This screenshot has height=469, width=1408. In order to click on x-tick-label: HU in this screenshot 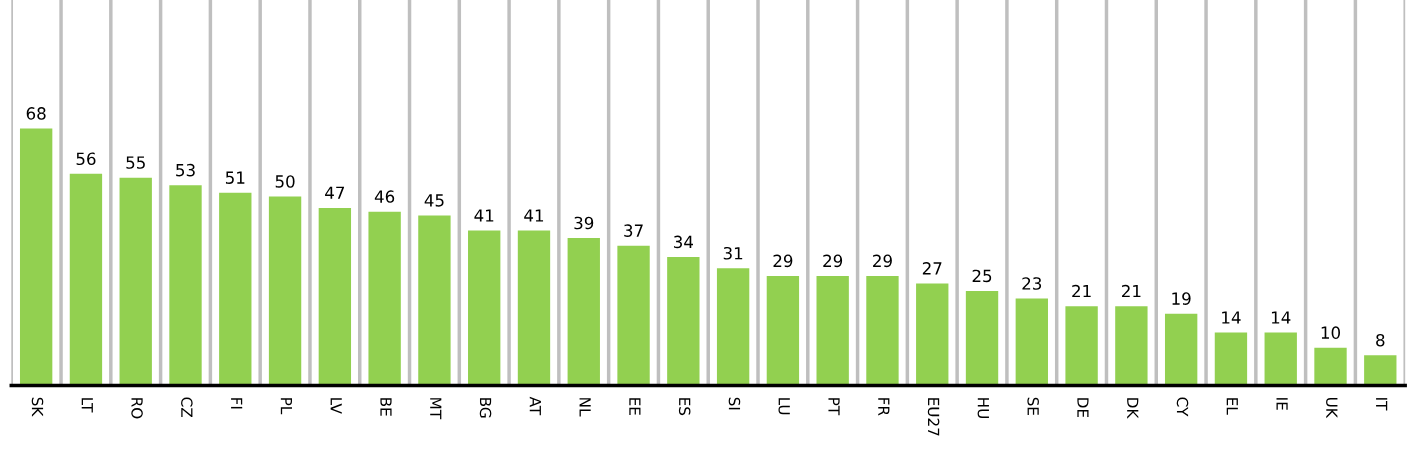, I will do `click(983, 408)`.